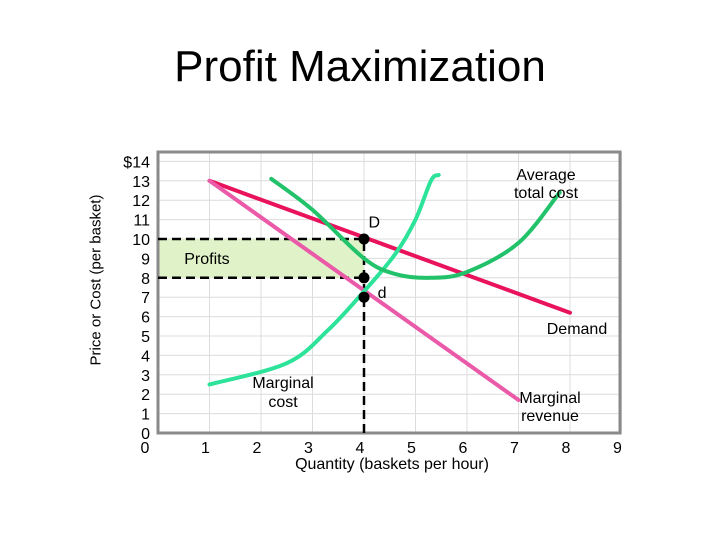  What do you see at coordinates (514, 448) in the screenshot?
I see `x-tick-label: 7` at bounding box center [514, 448].